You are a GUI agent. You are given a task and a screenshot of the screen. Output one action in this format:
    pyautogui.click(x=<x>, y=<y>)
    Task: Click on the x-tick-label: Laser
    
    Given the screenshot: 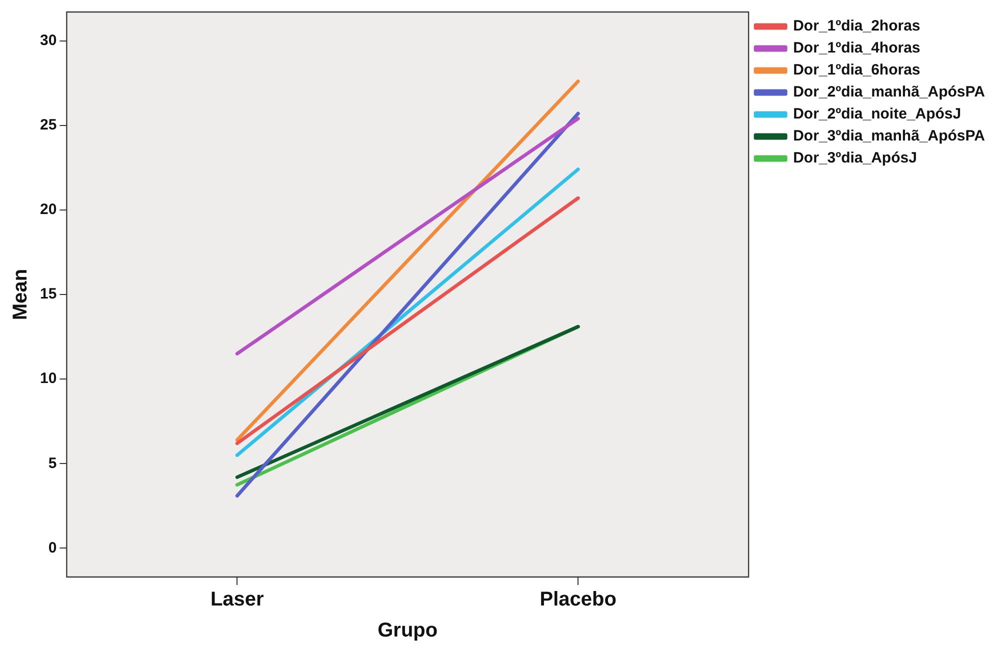 What is the action you would take?
    pyautogui.click(x=237, y=599)
    